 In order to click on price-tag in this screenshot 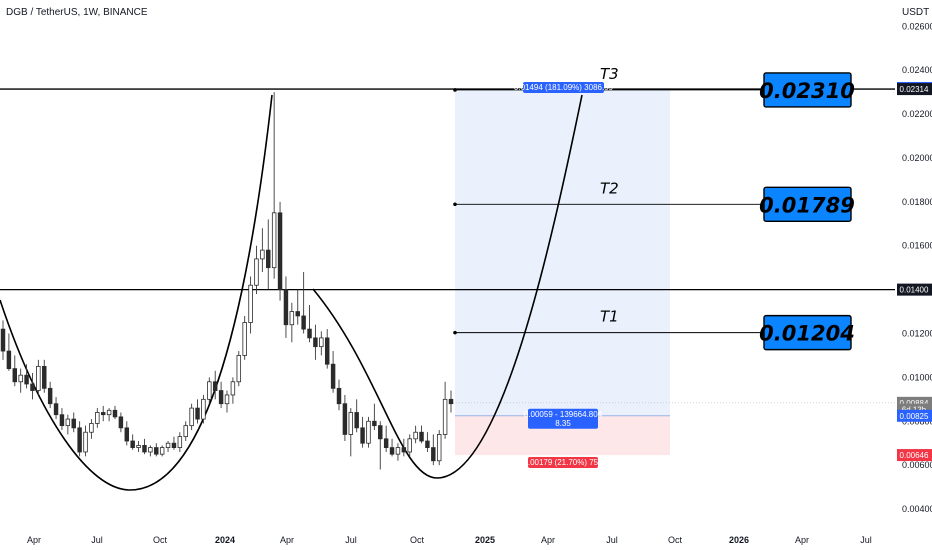, I will do `click(914, 415)`.